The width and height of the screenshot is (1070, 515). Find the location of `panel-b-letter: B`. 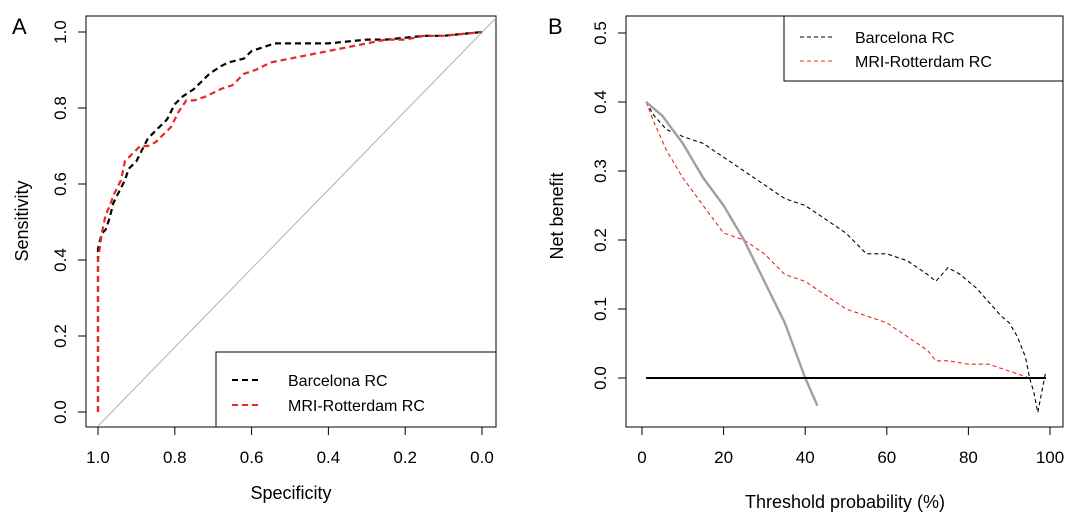

panel-b-letter: B is located at coordinates (555, 26).